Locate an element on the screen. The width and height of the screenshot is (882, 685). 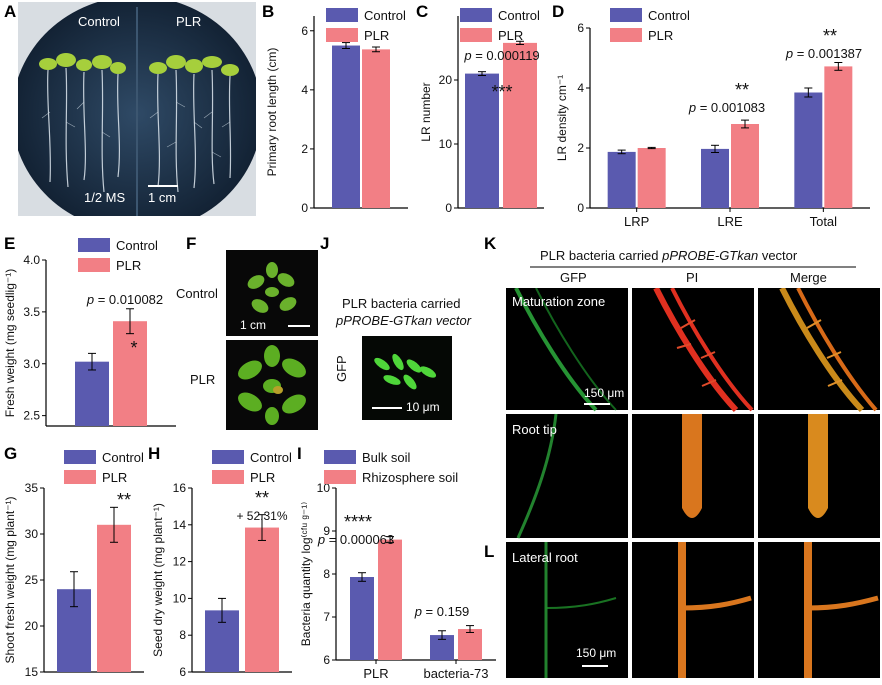
rosette-scale-label: 1 cm is located at coordinates (253, 325).